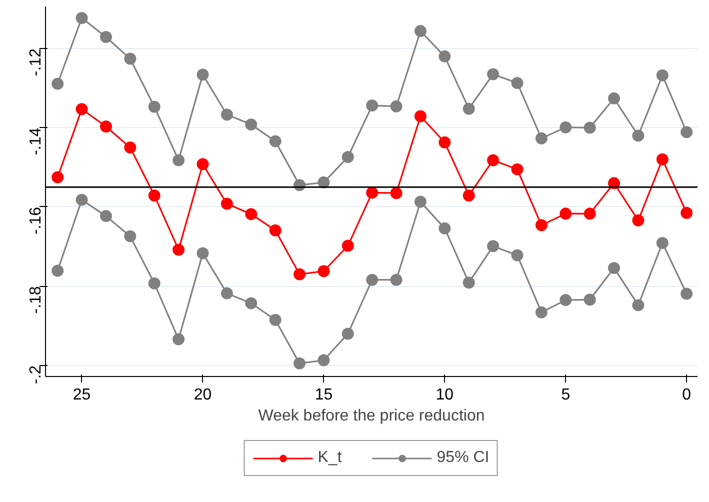 This screenshot has height=502, width=709. I want to click on x-tick-label: 0, so click(687, 395).